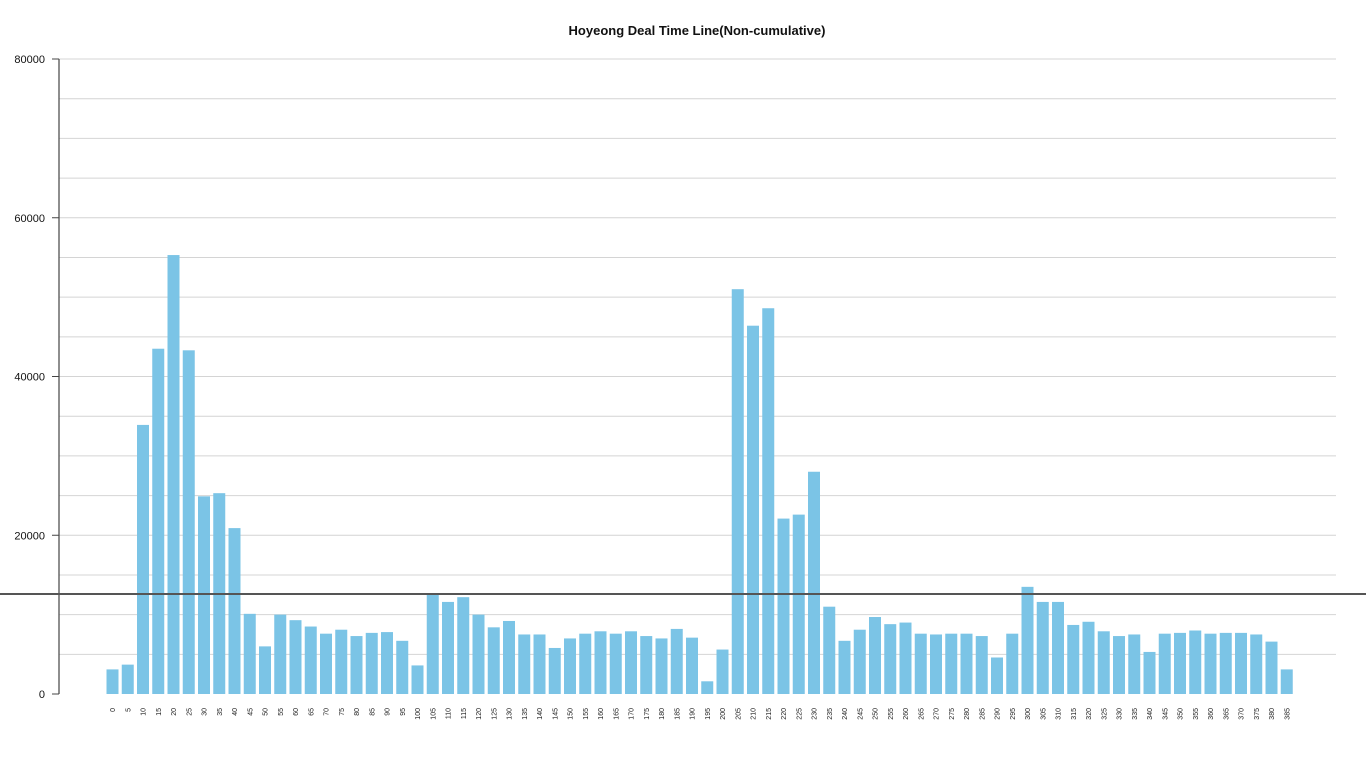  I want to click on x-tick-label: 345, so click(1165, 714).